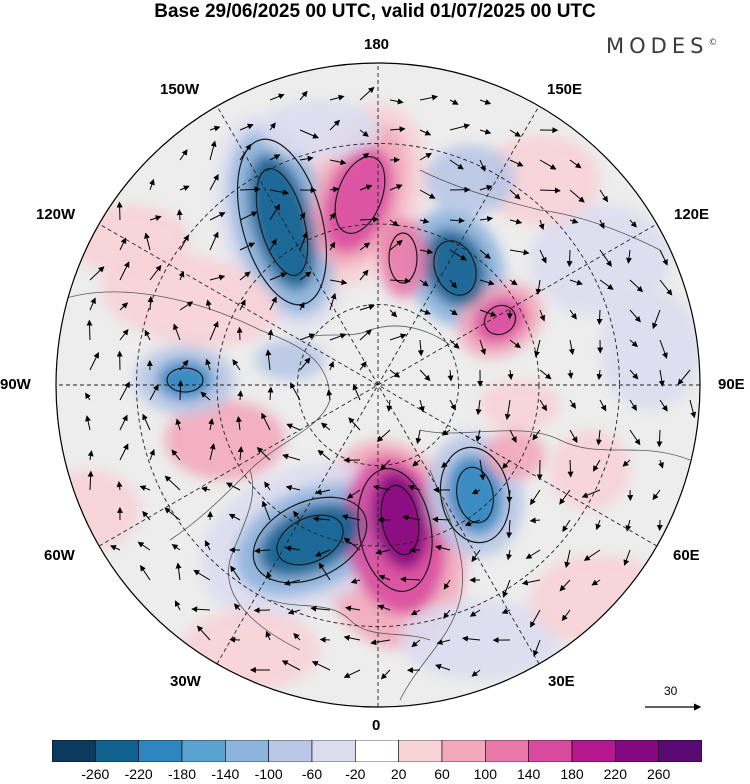 The height and width of the screenshot is (784, 750). What do you see at coordinates (564, 89) in the screenshot?
I see `lon-label-150e: 150E` at bounding box center [564, 89].